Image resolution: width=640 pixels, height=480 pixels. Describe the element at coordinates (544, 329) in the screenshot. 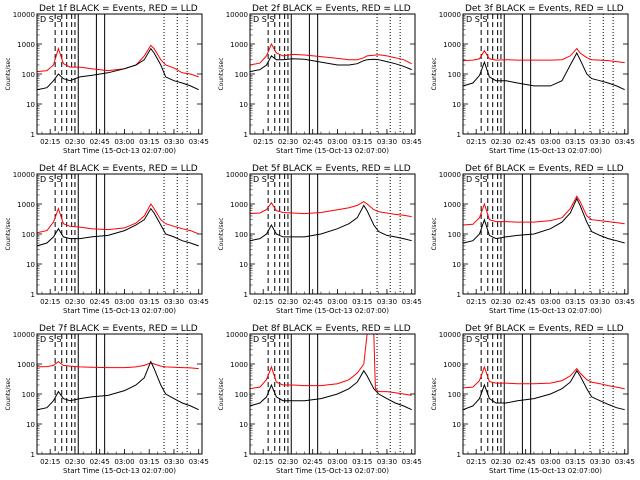

I see `panel-title: Det 9f BLACK = Events, RED = LLD` at that location.